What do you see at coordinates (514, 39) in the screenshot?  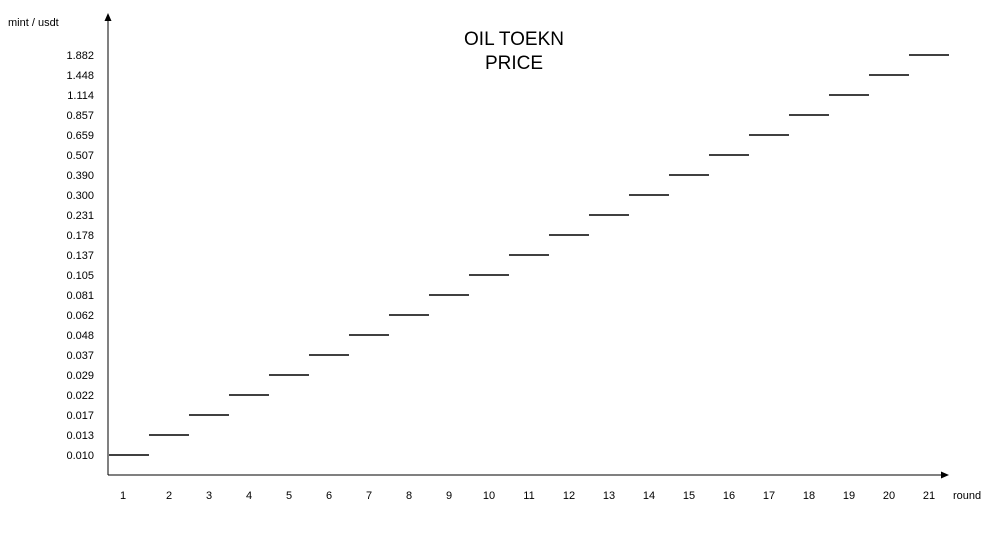 I see `chart-title-line-1: OIL TOEKN` at bounding box center [514, 39].